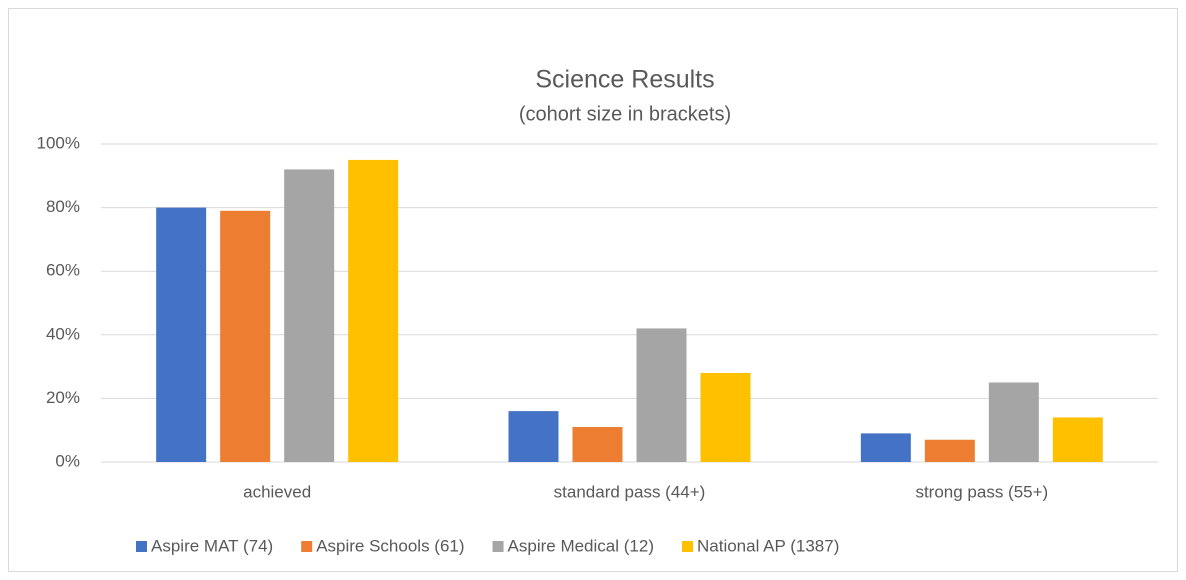 The image size is (1186, 580). I want to click on chart-title: Science Results, so click(624, 80).